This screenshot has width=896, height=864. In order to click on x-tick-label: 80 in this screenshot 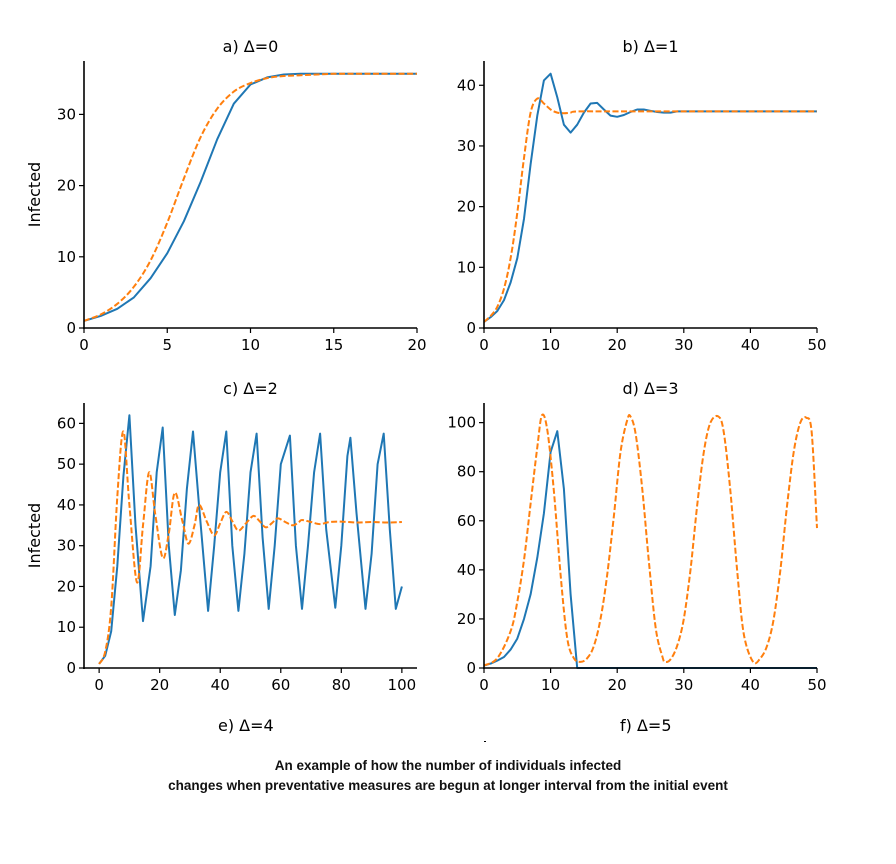, I will do `click(341, 685)`.